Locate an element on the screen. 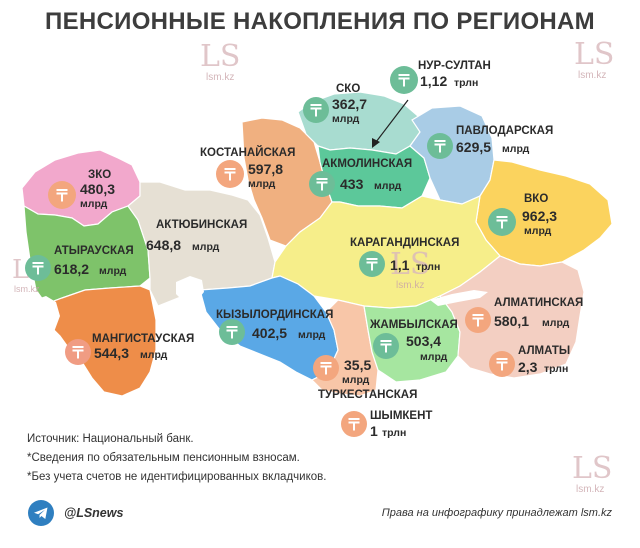 The height and width of the screenshot is (548, 640). svg-text: 362,7 is located at coordinates (349, 104).